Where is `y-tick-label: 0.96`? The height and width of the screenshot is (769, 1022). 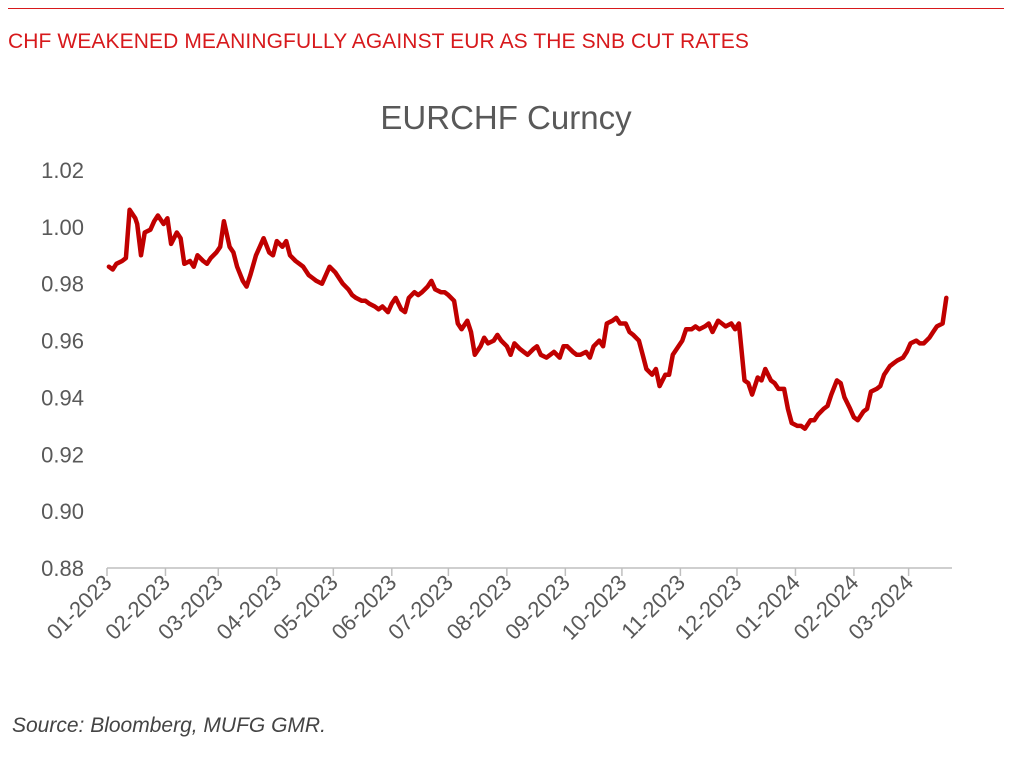 y-tick-label: 0.96 is located at coordinates (62, 341).